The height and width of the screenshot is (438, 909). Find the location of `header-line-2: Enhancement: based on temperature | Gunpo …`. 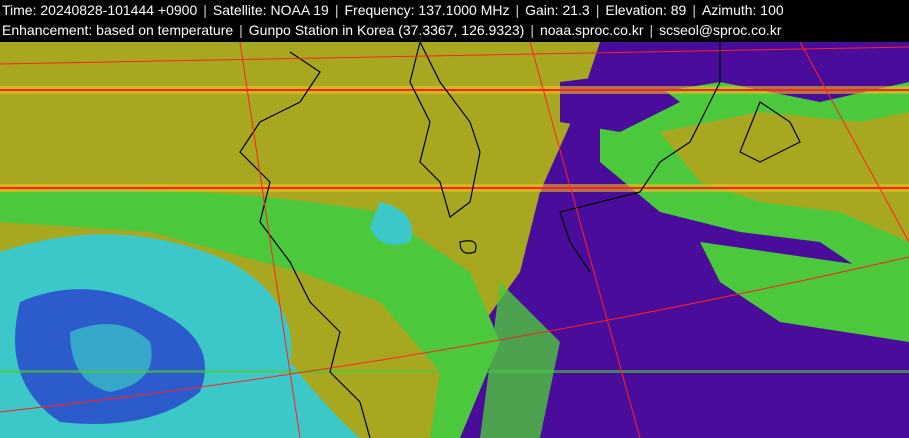

header-line-2: Enhancement: based on temperature | Gunpo … is located at coordinates (455, 30).